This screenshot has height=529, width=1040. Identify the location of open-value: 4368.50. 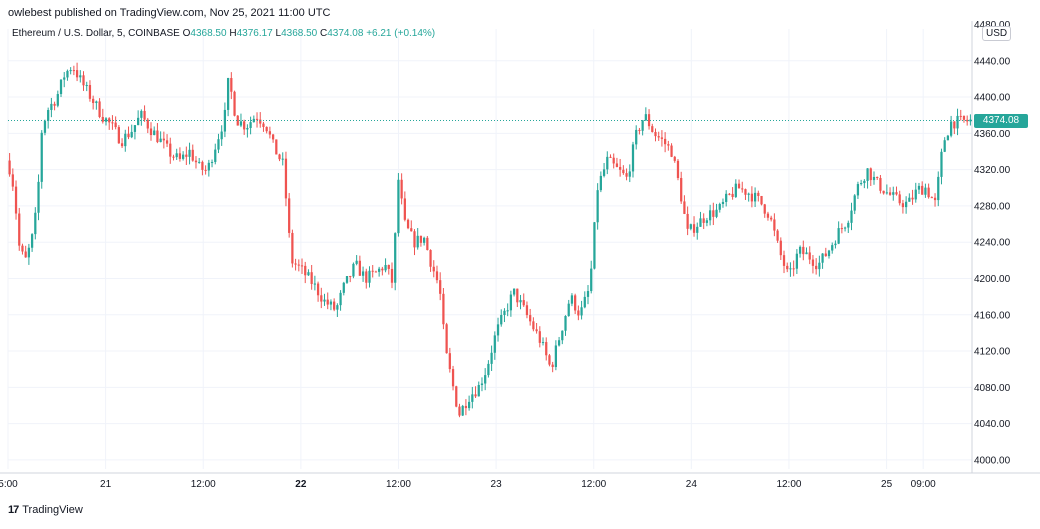
(208, 33).